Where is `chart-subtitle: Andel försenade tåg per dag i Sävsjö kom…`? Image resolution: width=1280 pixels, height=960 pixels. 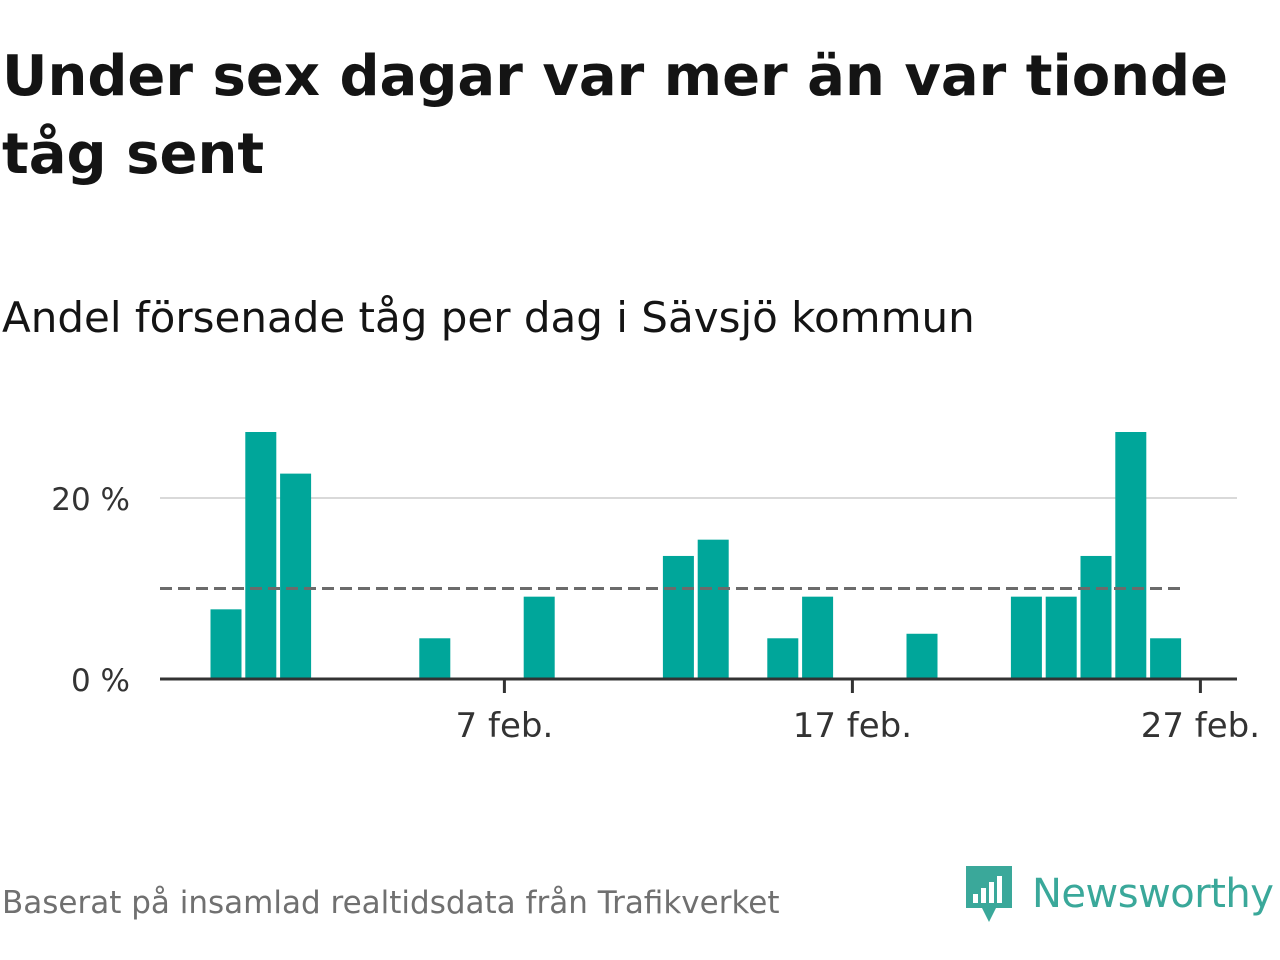 chart-subtitle: Andel försenade tåg per dag i Sävsjö kom… is located at coordinates (488, 317).